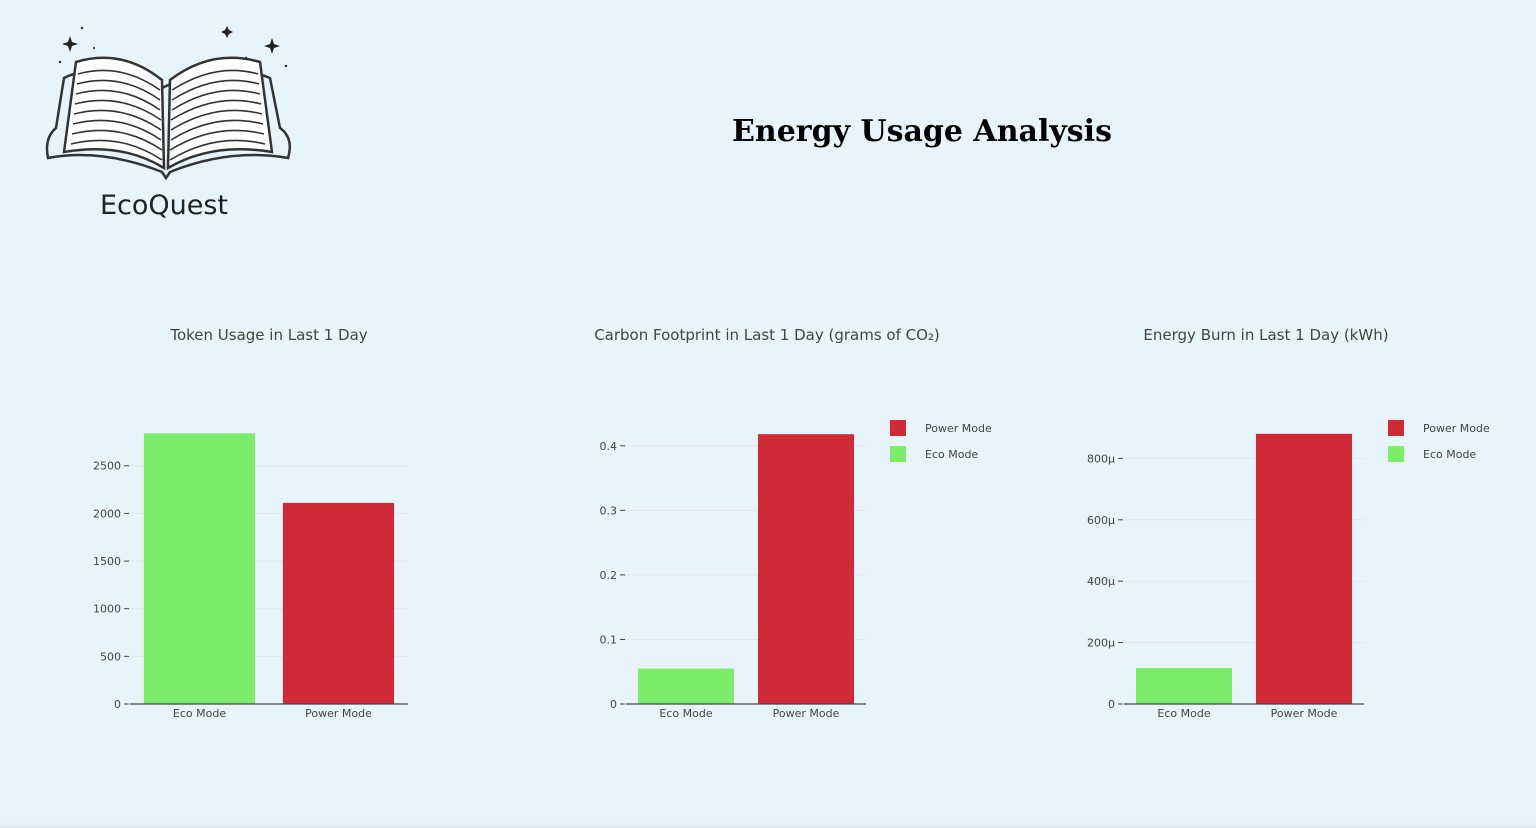 The width and height of the screenshot is (1536, 828). I want to click on y-tick-label: 800μ, so click(1101, 458).